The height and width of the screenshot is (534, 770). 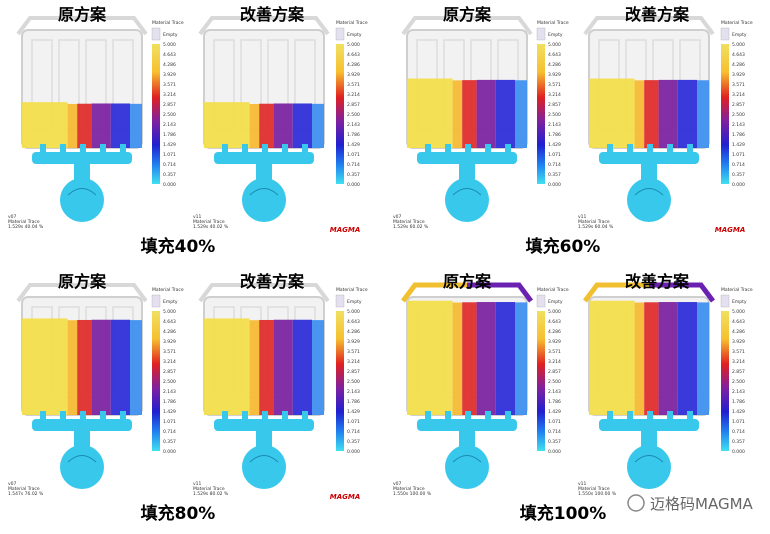 What do you see at coordinates (702, 504) in the screenshot?
I see `watermark: 迈格码MAGMA` at bounding box center [702, 504].